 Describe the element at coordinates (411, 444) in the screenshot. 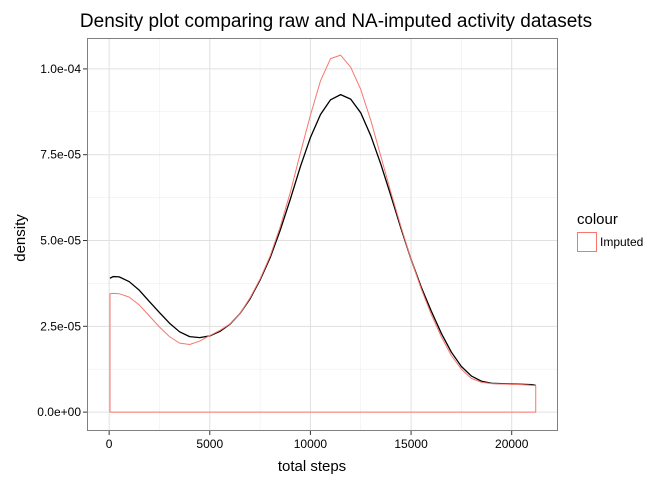

I see `x-tick-label: 15000` at that location.